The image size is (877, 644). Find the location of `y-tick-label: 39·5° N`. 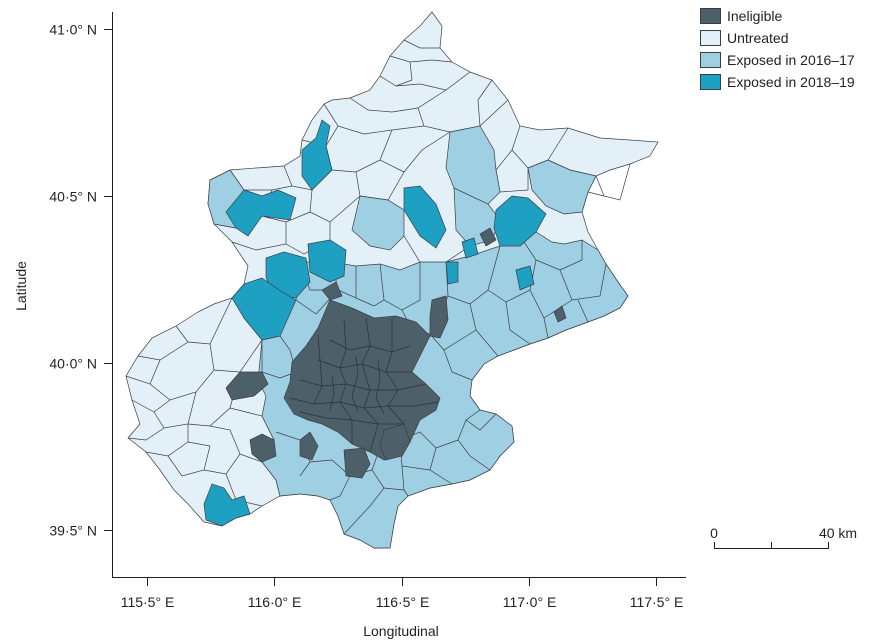

y-tick-label: 39·5° N is located at coordinates (73, 531).